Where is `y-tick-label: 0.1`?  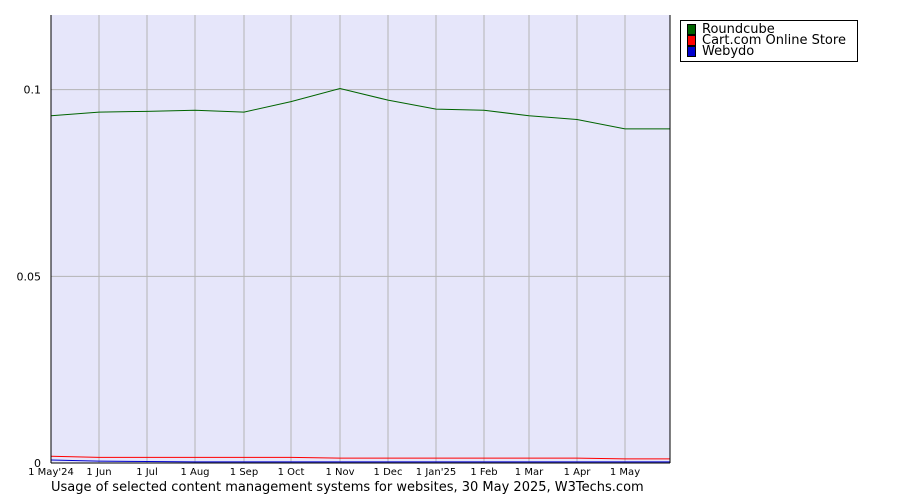
y-tick-label: 0.1 is located at coordinates (33, 90).